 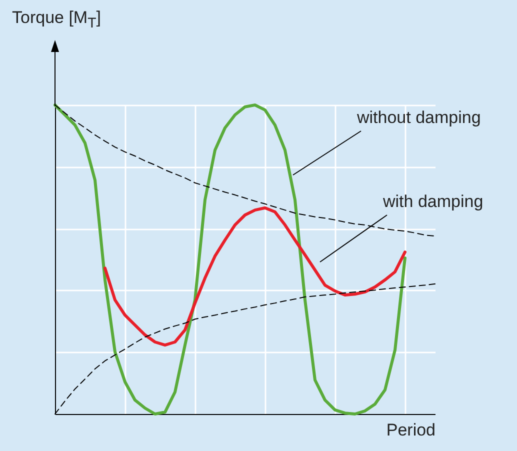 I want to click on y-axis-title: Torque [M$_{T}$], so click(x=56, y=20).